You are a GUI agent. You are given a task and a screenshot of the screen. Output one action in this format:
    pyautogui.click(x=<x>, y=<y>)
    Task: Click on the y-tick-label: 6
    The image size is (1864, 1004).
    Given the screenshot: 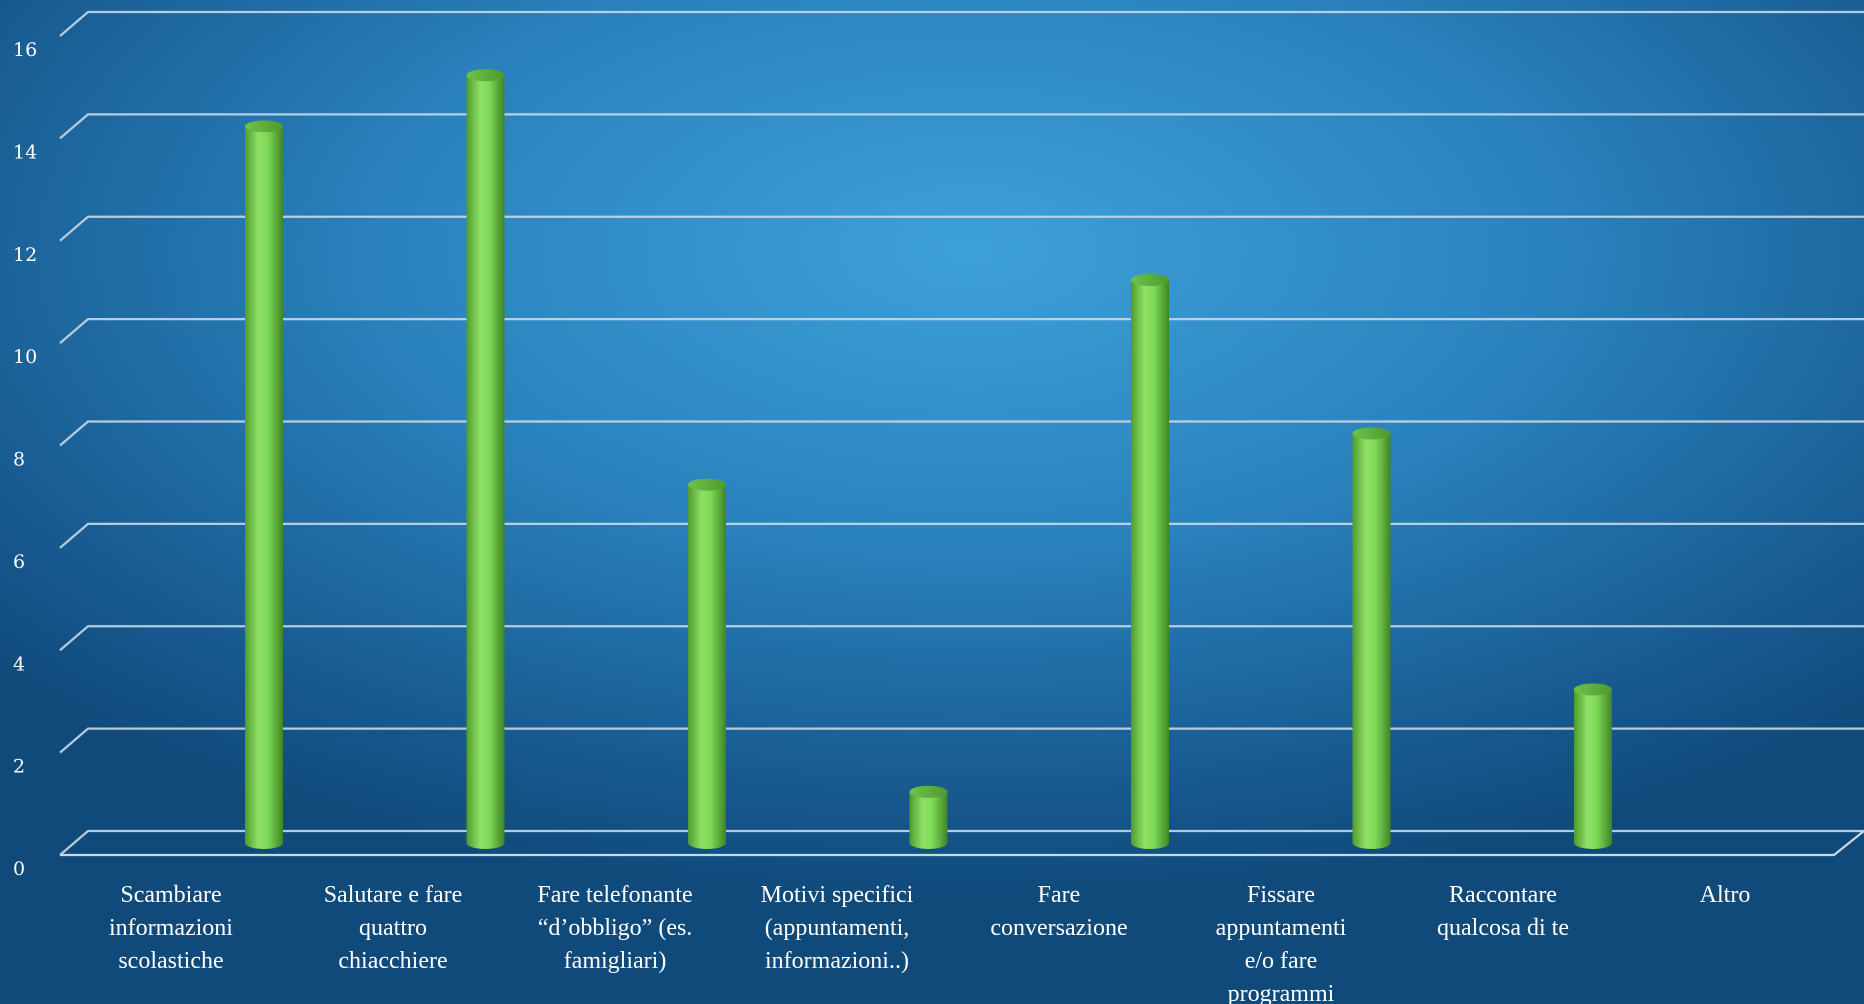 What is the action you would take?
    pyautogui.click(x=19, y=562)
    